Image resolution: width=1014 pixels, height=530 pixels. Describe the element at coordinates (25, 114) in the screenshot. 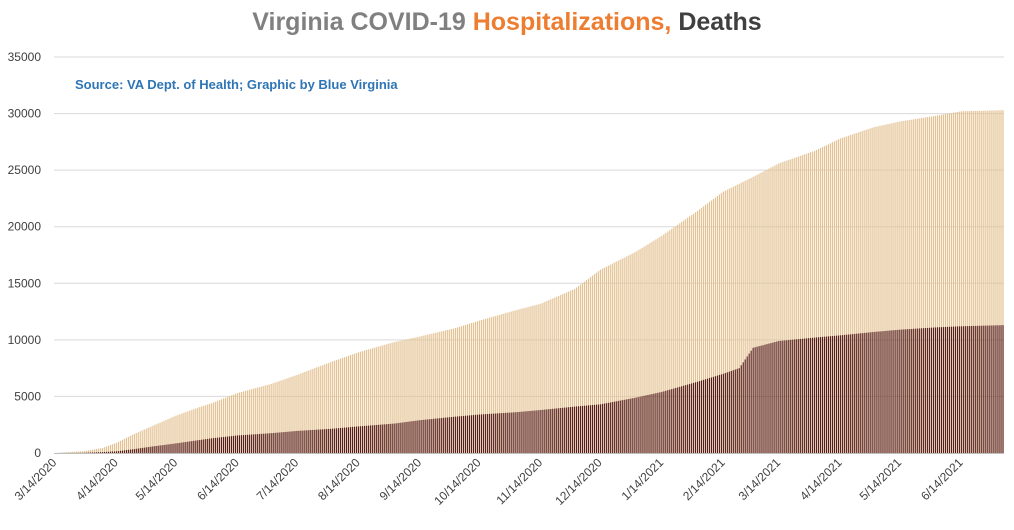

I see `y-tick-label: 30000` at that location.